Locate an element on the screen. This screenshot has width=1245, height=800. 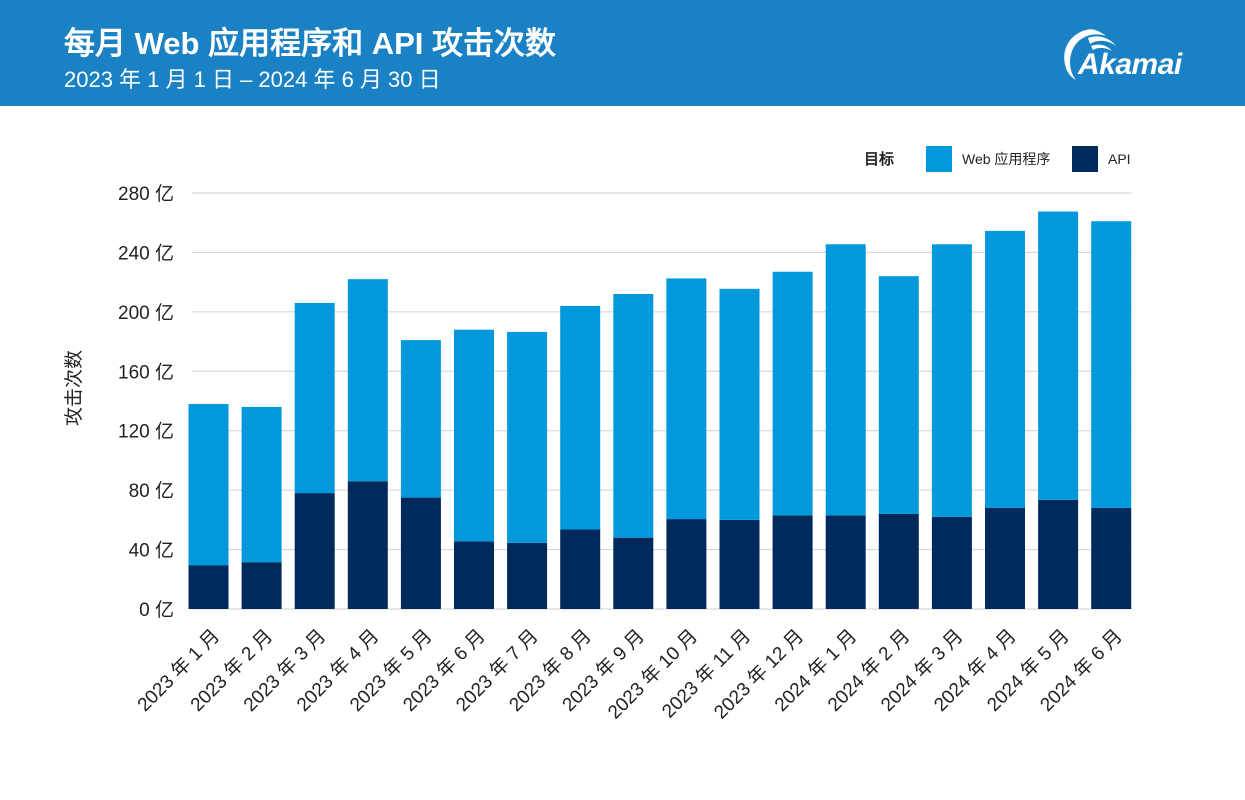
y-tick-label: 120 亿 is located at coordinates (146, 432).